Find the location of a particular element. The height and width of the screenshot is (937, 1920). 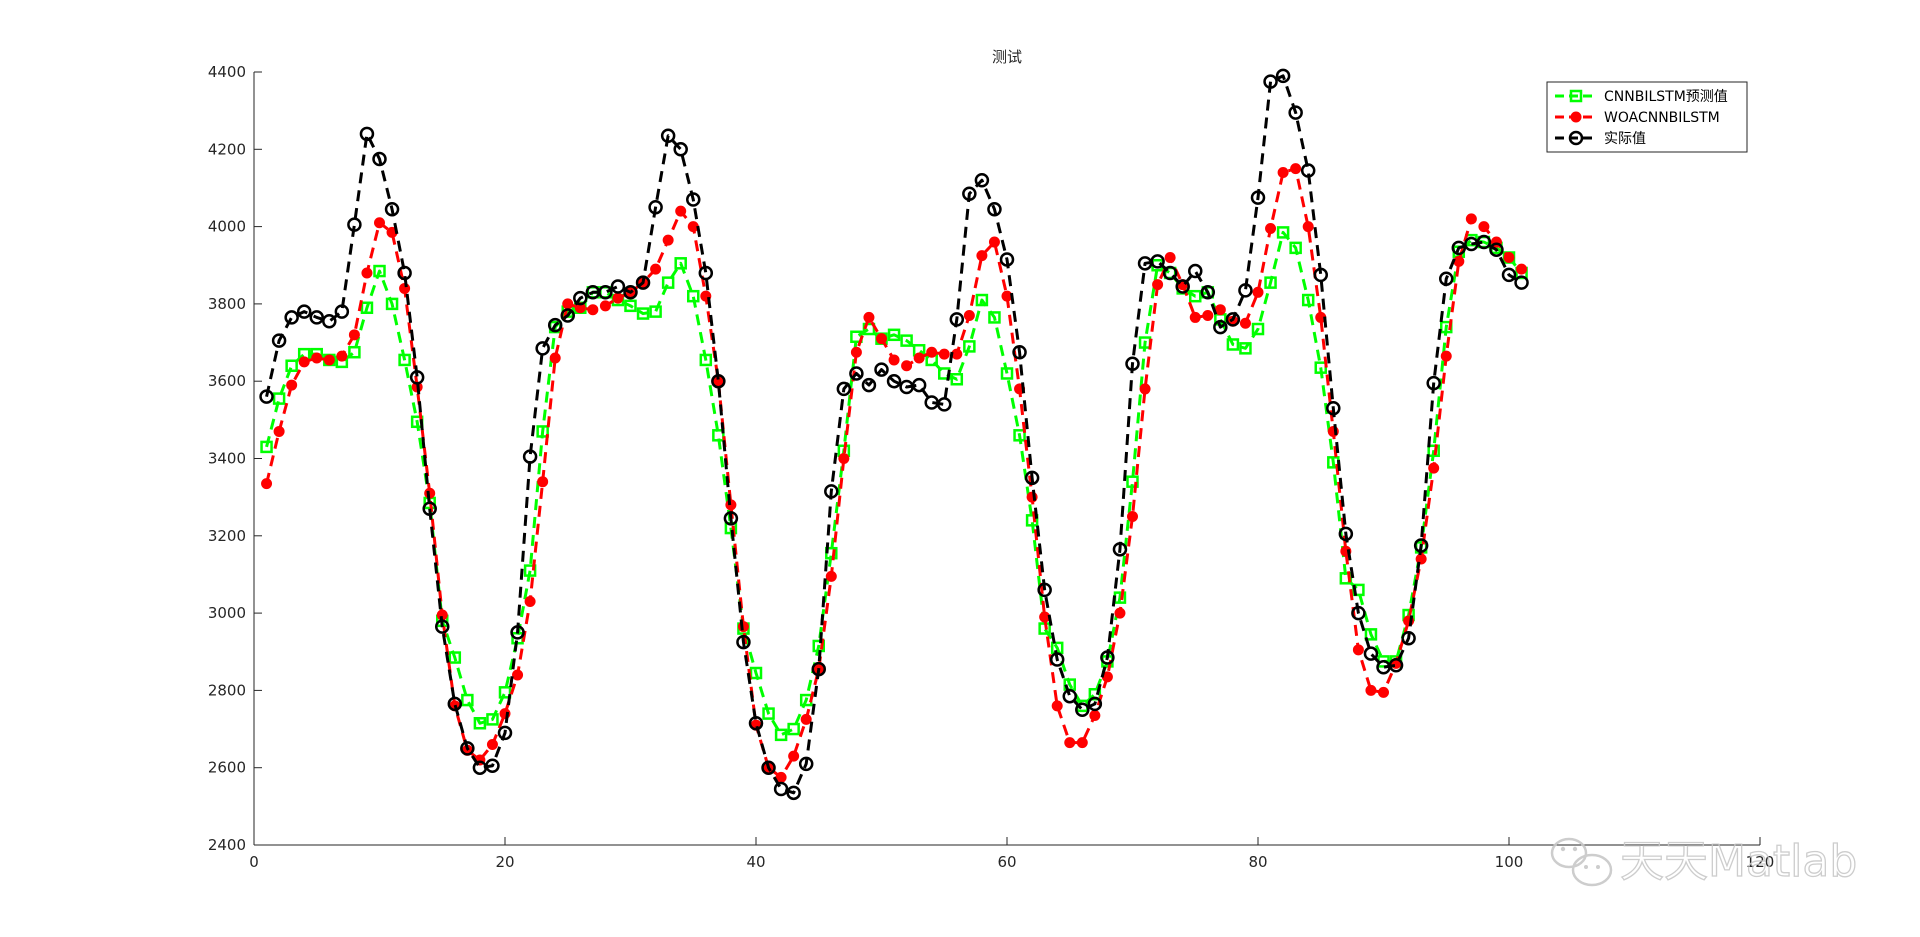

y-tick-label: 3800 is located at coordinates (227, 304).